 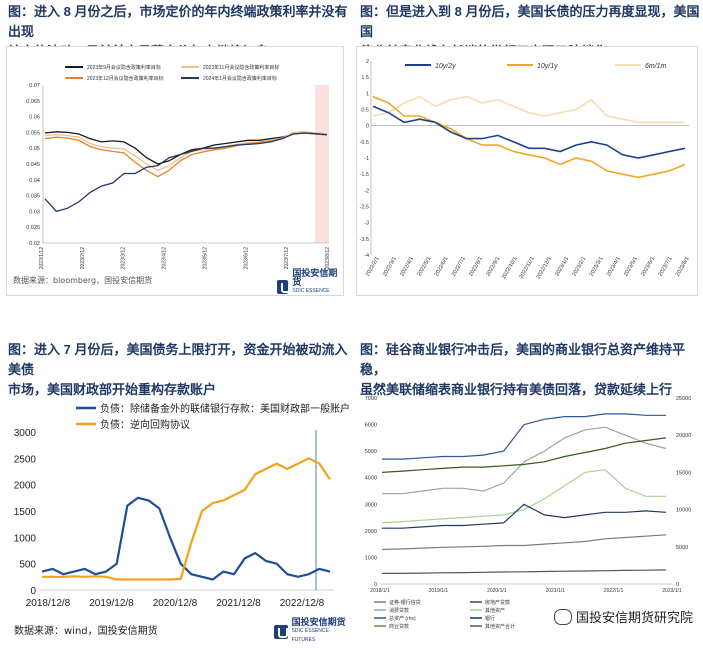 I want to click on source-note: 数据来源：bloomberg，国投安信期货, so click(x=83, y=280).